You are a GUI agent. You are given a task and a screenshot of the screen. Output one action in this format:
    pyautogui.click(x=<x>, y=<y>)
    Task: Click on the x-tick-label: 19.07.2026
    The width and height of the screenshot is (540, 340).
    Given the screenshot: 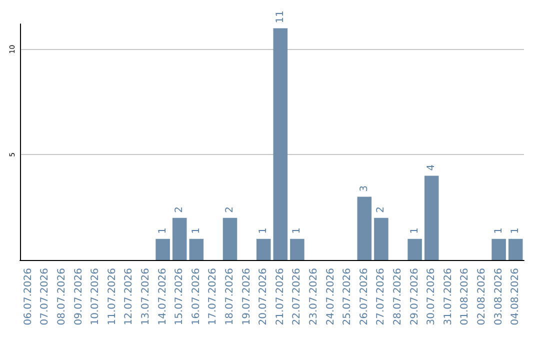 What is the action you would take?
    pyautogui.click(x=246, y=297)
    